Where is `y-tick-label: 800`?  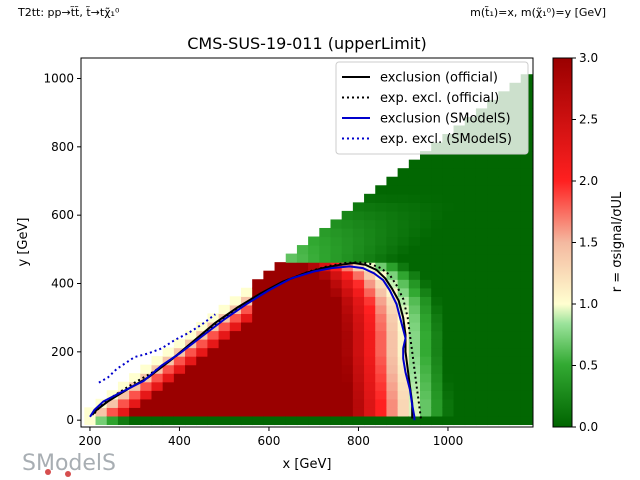
y-tick-label: 800 is located at coordinates (62, 147).